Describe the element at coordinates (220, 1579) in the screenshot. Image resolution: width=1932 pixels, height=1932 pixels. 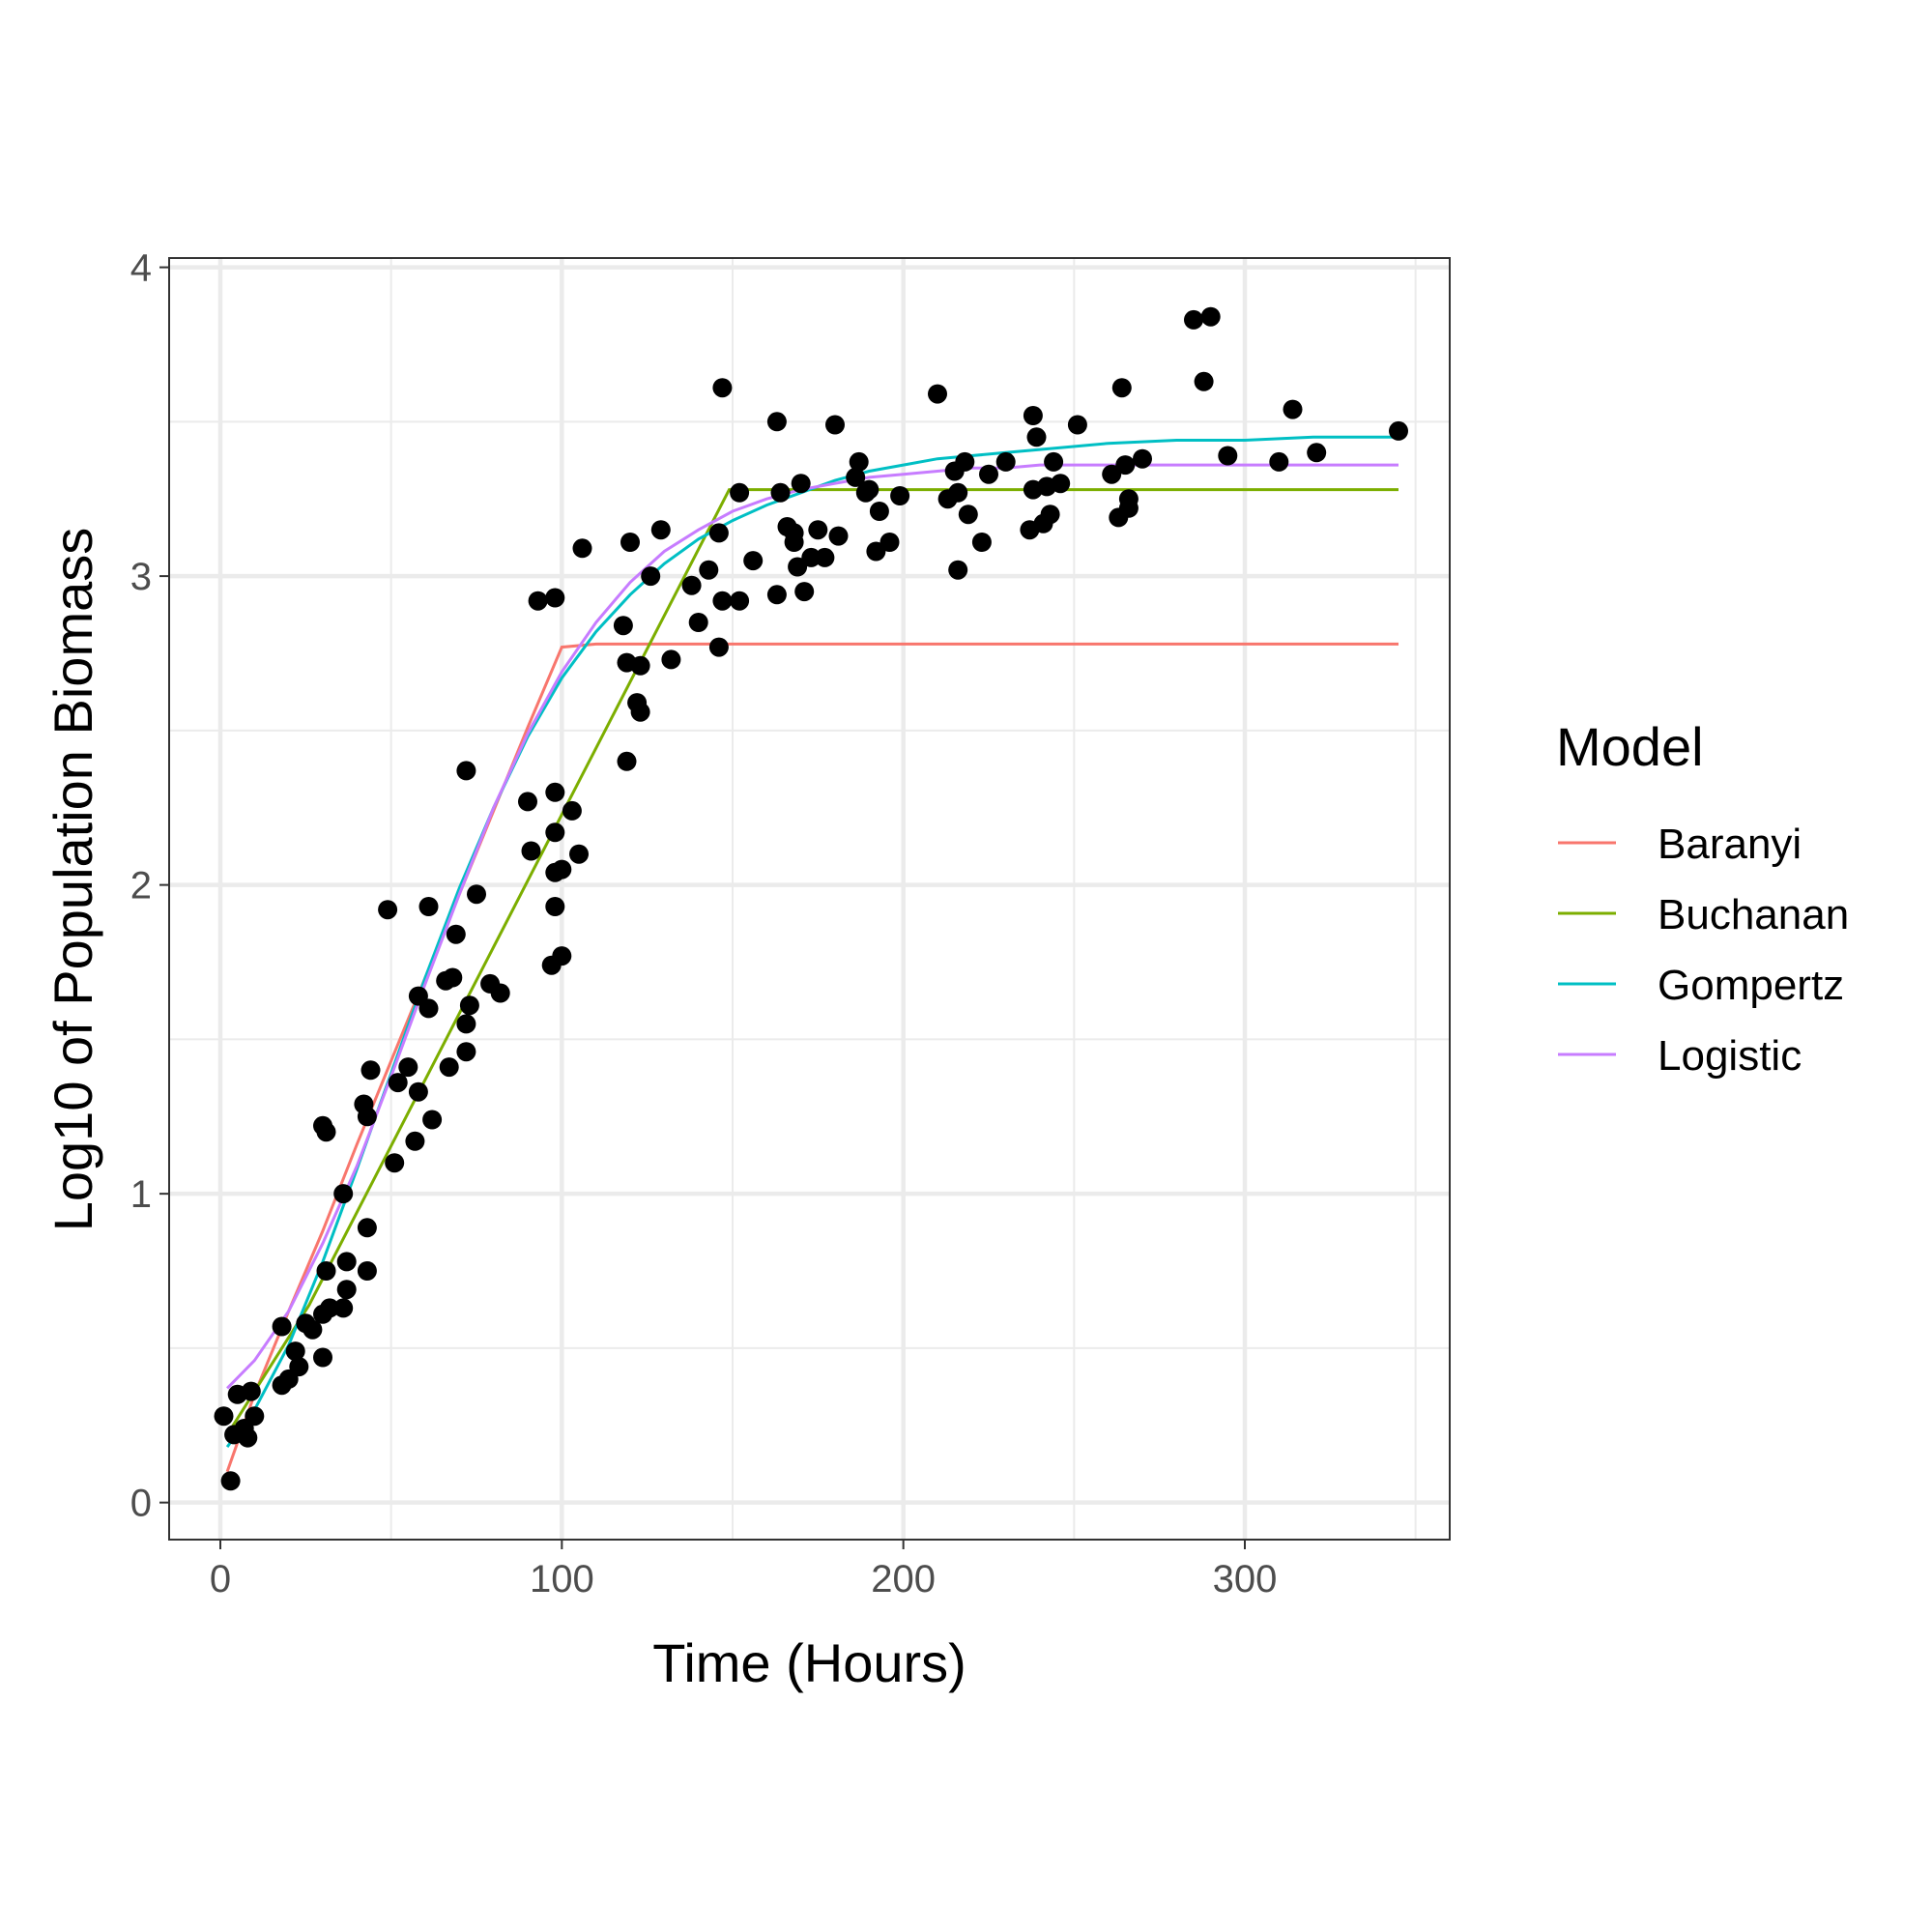
I see `x-tick-label: 0` at that location.